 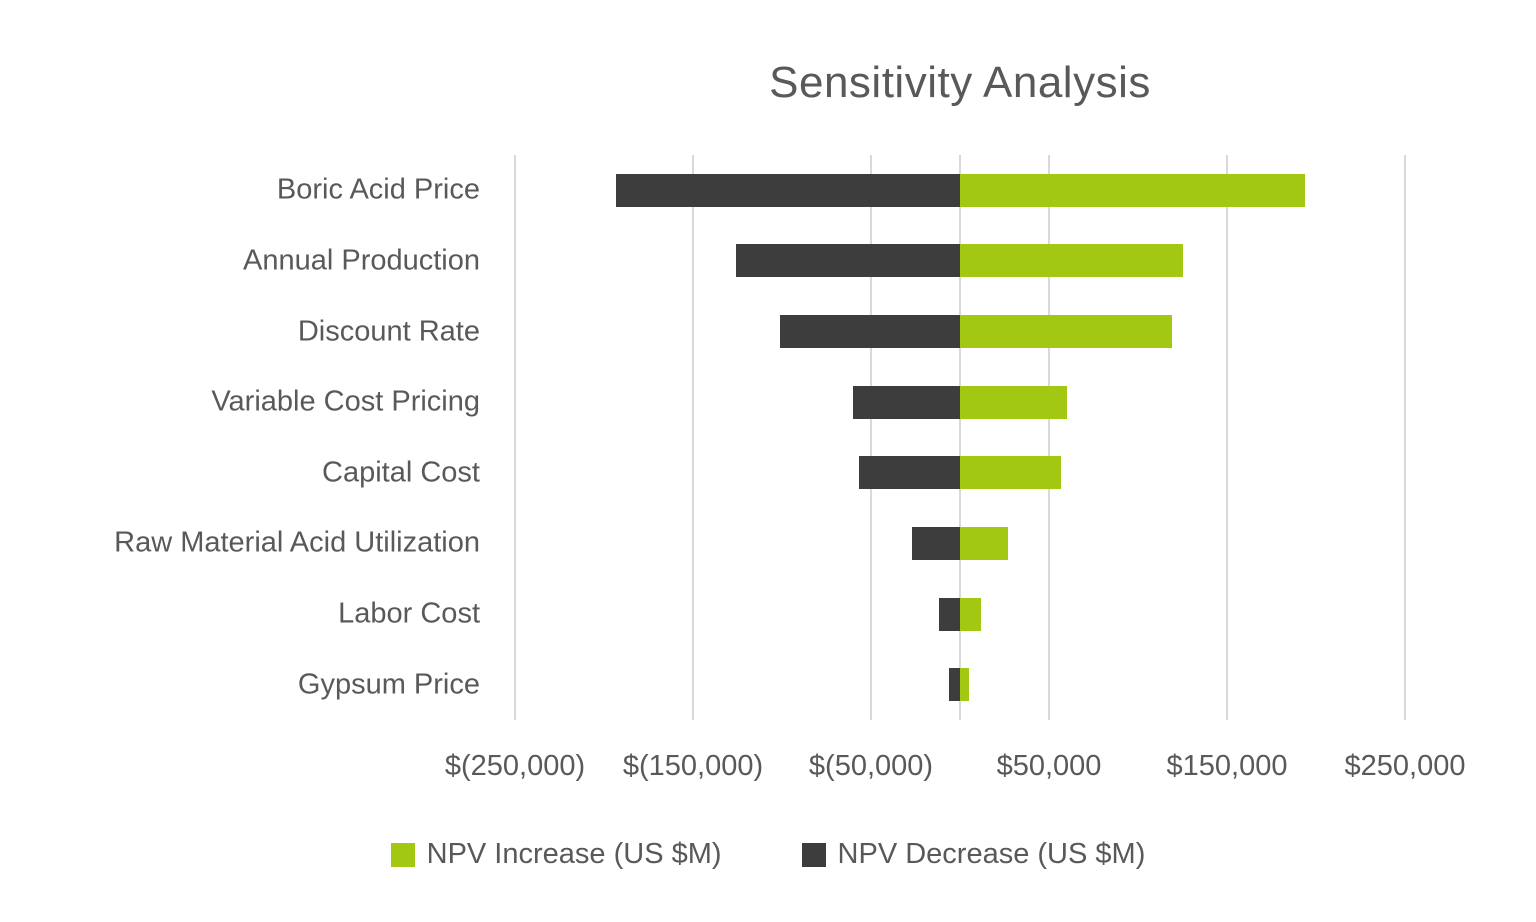 I want to click on category-label: Capital Cost, so click(x=401, y=472).